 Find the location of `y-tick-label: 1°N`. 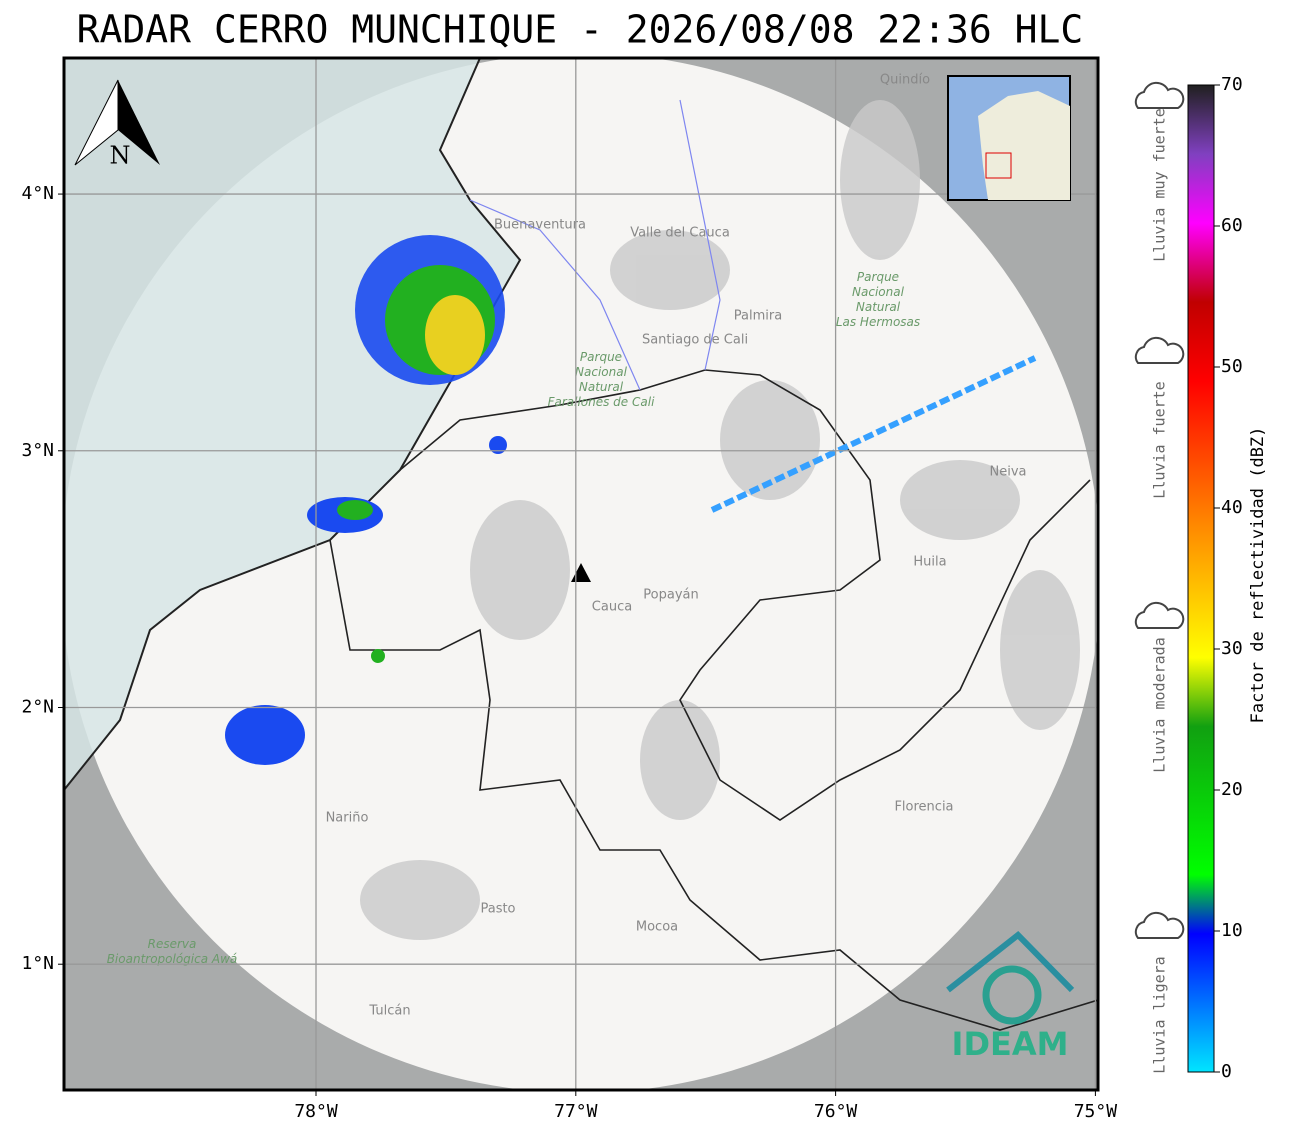

y-tick-label: 1°N is located at coordinates (37, 963).